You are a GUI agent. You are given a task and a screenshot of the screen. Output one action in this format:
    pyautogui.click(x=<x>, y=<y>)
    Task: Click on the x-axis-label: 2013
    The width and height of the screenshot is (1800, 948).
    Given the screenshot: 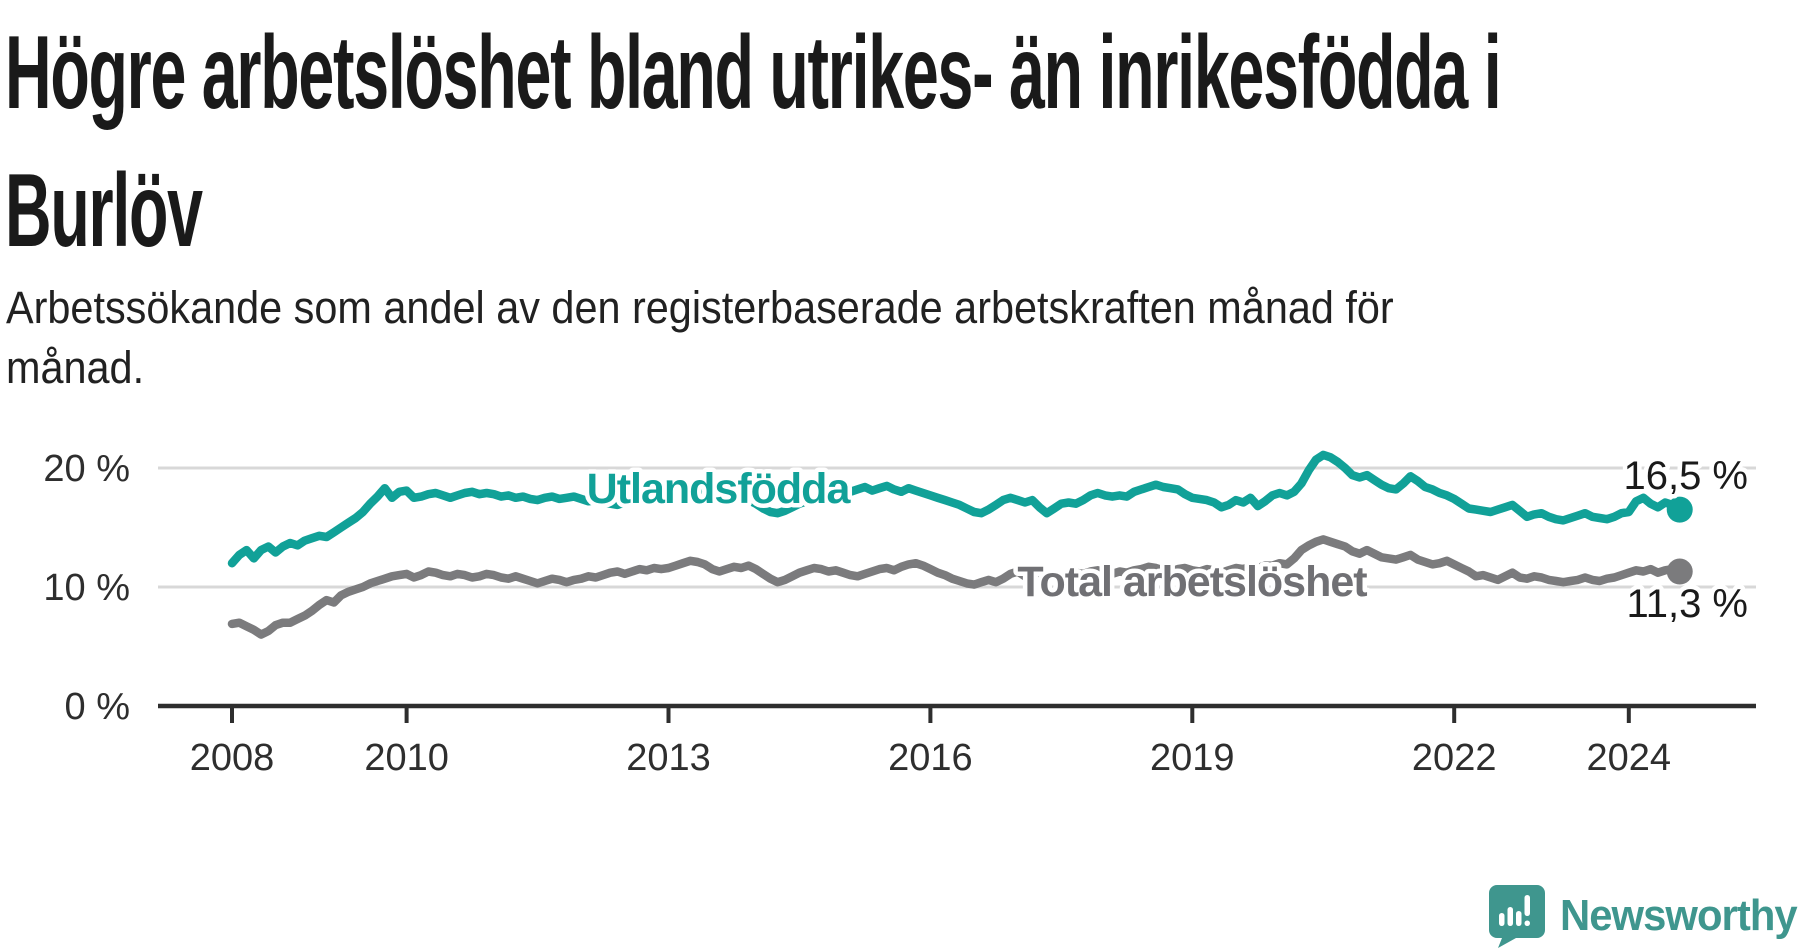 What is the action you would take?
    pyautogui.click(x=668, y=758)
    